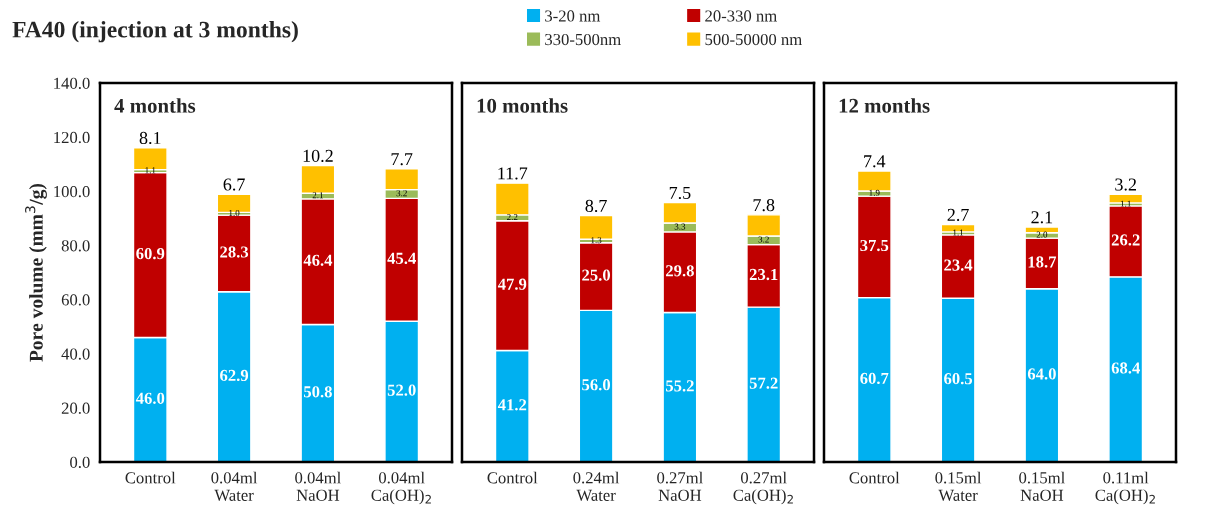 This screenshot has height=524, width=1209. Describe the element at coordinates (402, 159) in the screenshot. I see `data-label: 7.7` at that location.